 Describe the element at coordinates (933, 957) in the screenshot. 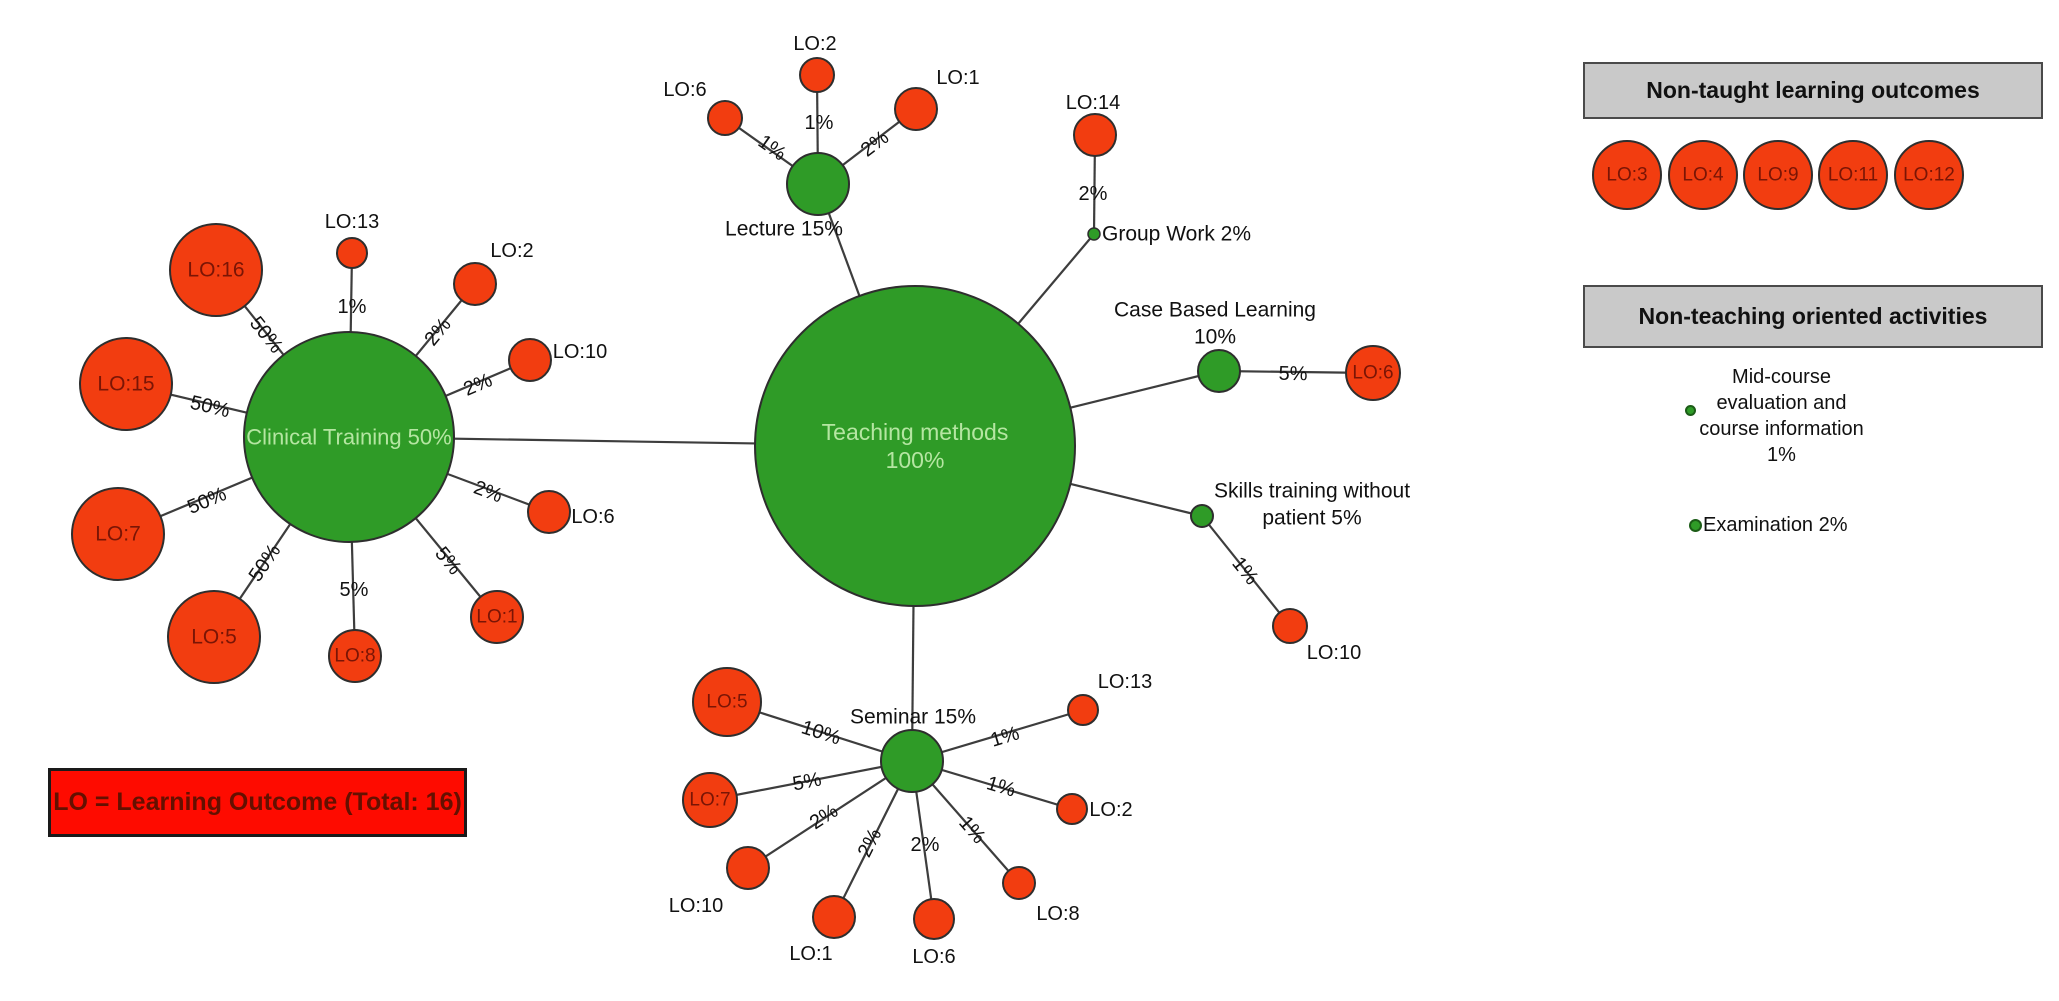

I see `node-ext-label-sem-lo6: LO:6` at that location.